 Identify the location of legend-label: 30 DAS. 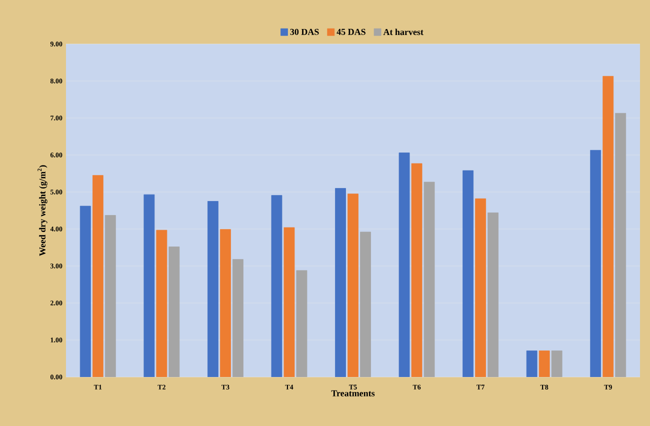
(304, 31).